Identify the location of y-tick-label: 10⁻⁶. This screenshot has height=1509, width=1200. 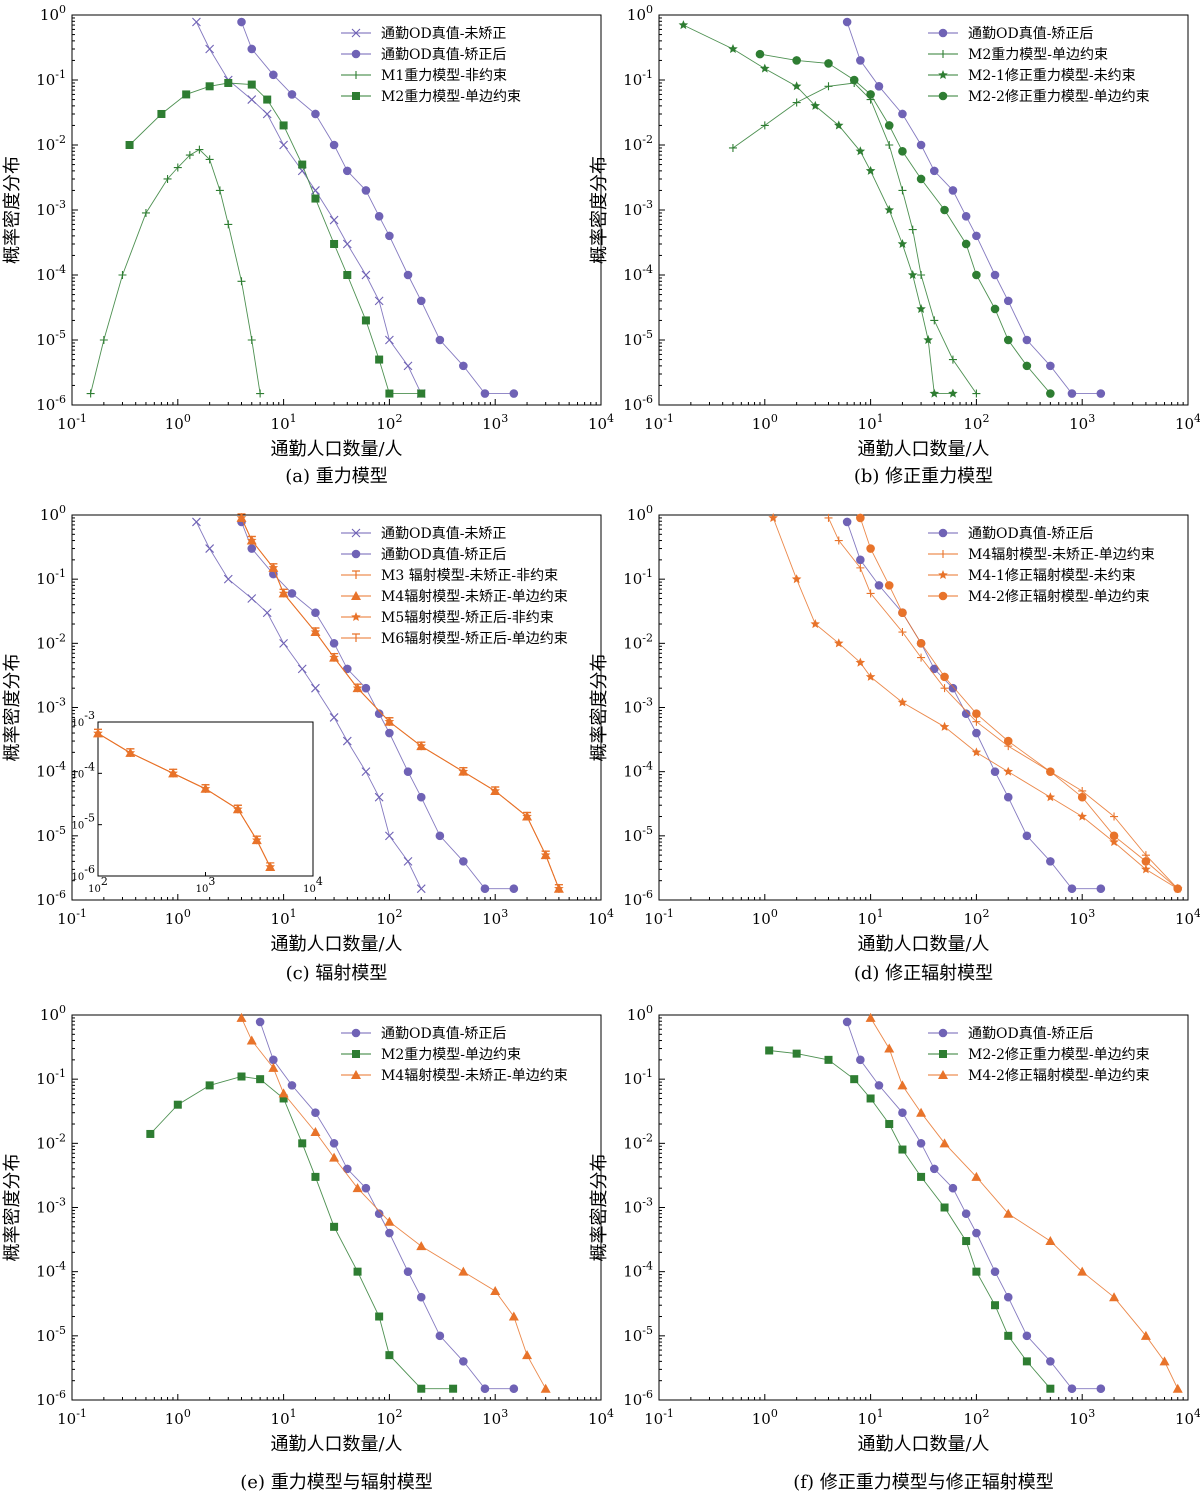
(638, 1398).